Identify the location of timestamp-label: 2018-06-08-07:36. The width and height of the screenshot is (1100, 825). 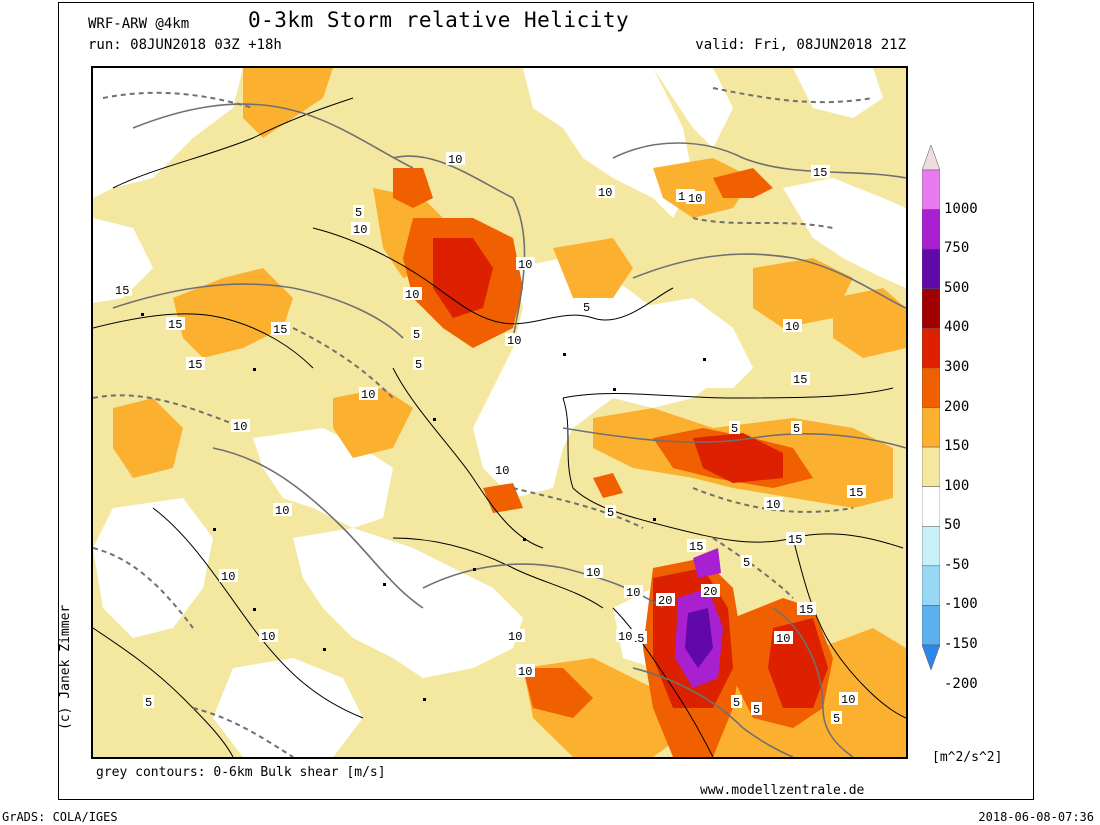
(1036, 817).